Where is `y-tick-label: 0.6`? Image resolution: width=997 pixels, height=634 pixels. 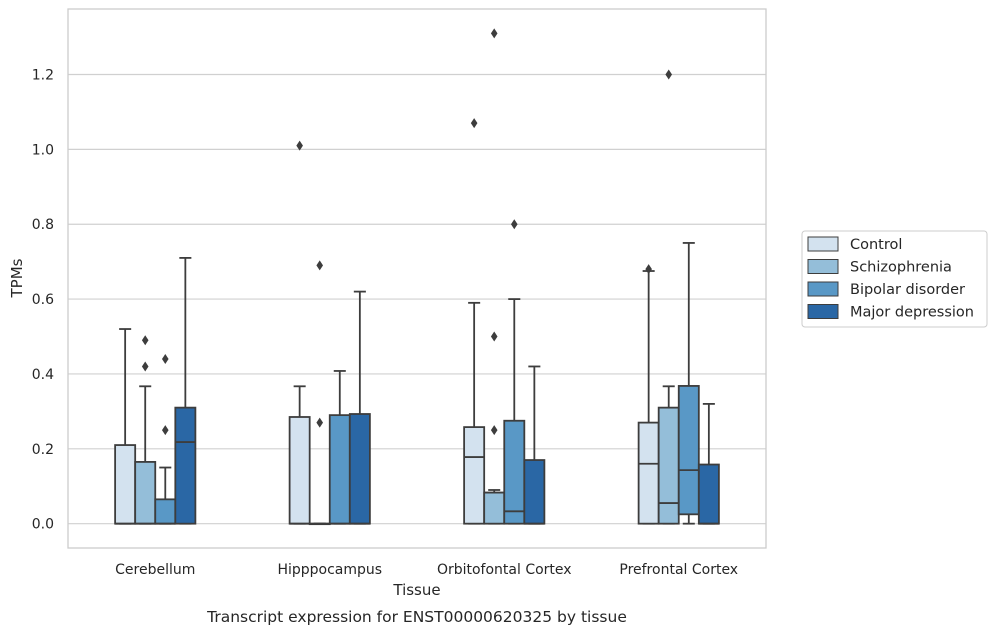
y-tick-label: 0.6 is located at coordinates (43, 300).